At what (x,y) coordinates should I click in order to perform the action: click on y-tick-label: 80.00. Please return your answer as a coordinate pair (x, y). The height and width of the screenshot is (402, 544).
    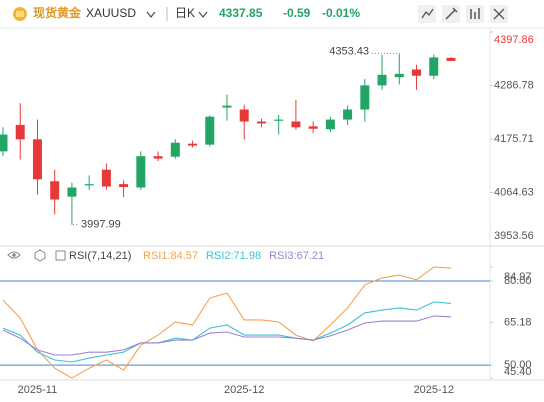
    Looking at the image, I should click on (518, 281).